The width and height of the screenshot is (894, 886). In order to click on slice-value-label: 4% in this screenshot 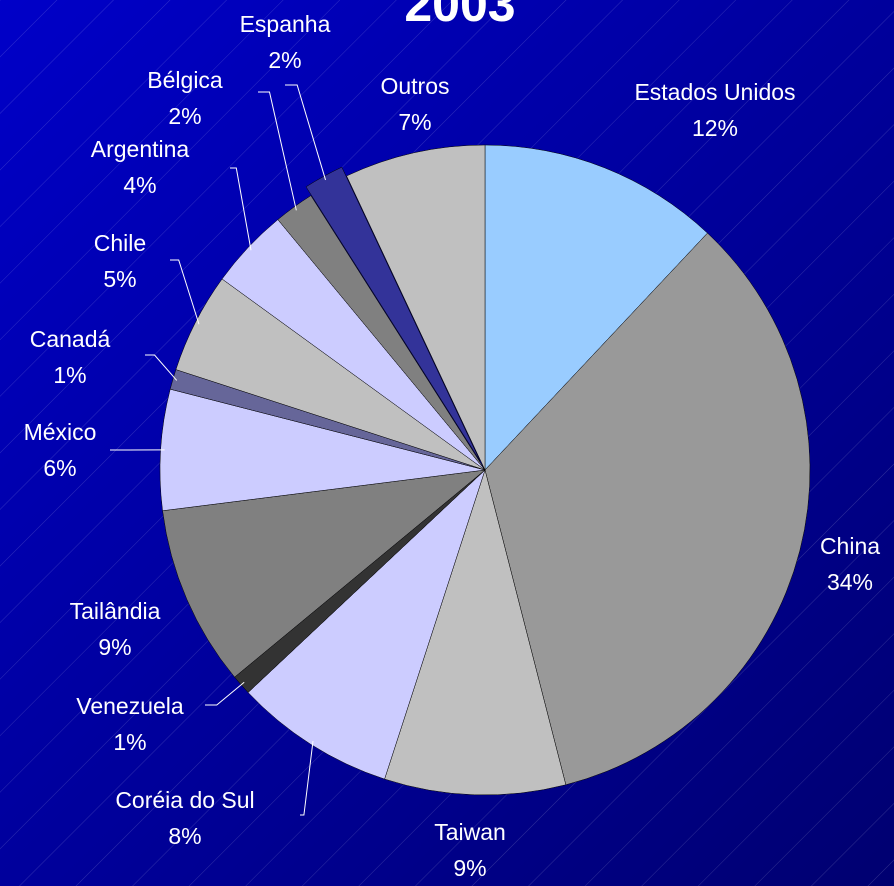, I will do `click(139, 185)`.